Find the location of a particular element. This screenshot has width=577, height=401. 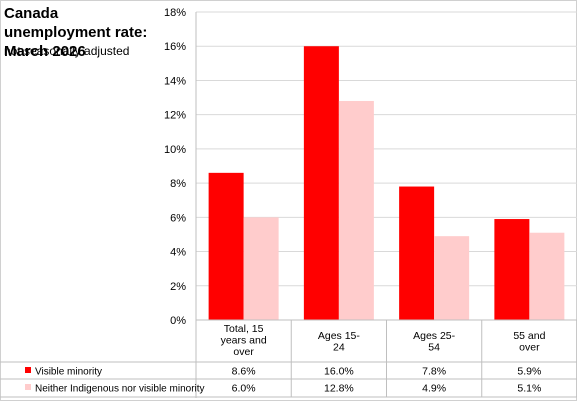

y-tick-label: 2% is located at coordinates (178, 287).